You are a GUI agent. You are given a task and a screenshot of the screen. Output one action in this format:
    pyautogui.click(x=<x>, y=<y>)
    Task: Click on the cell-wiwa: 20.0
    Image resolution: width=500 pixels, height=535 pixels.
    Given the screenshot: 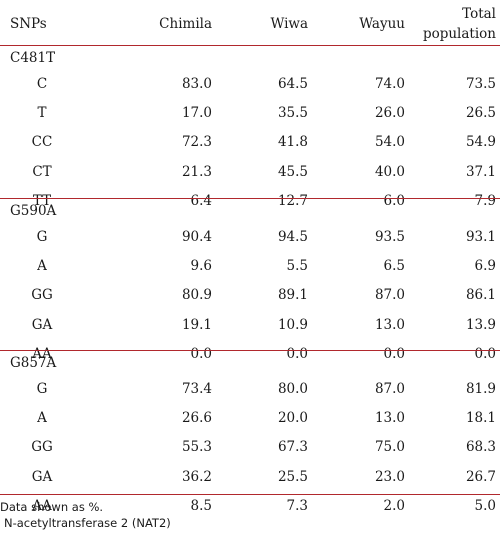 What is the action you would take?
    pyautogui.click(x=292, y=418)
    